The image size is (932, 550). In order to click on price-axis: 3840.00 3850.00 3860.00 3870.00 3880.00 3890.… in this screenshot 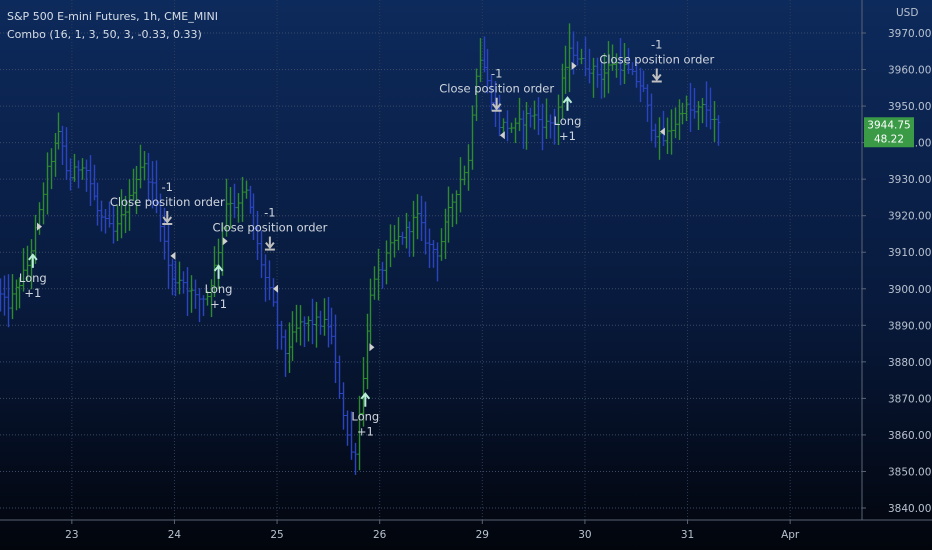, I will do `click(896, 271)`.